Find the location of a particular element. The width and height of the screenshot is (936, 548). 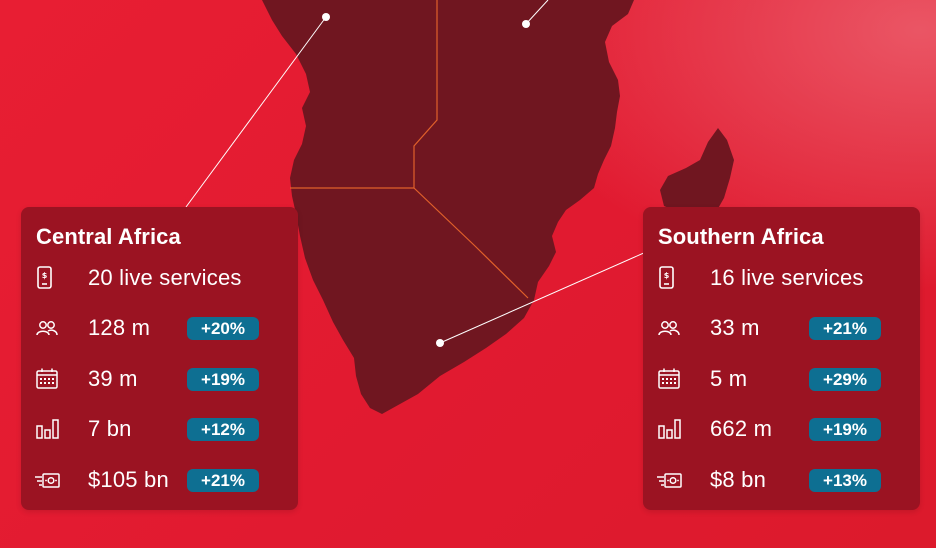

southern-pointer-line is located at coordinates (543, 297).